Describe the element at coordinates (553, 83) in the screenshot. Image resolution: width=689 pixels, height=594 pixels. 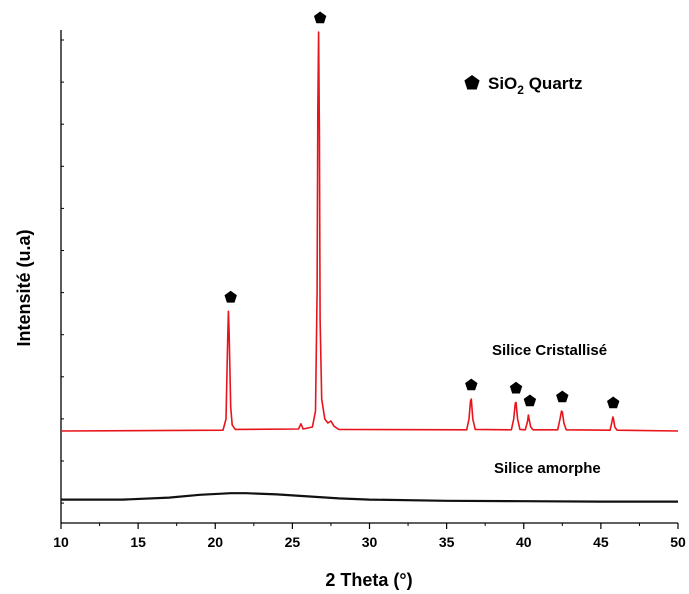
I see `legend-text-tail: Quartz` at that location.